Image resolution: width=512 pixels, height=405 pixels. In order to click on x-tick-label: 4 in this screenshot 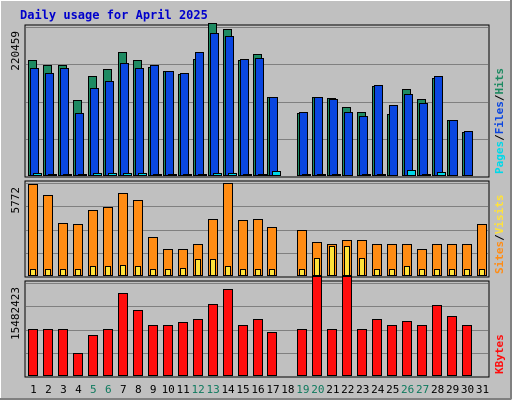, I will do `click(78, 389)`.